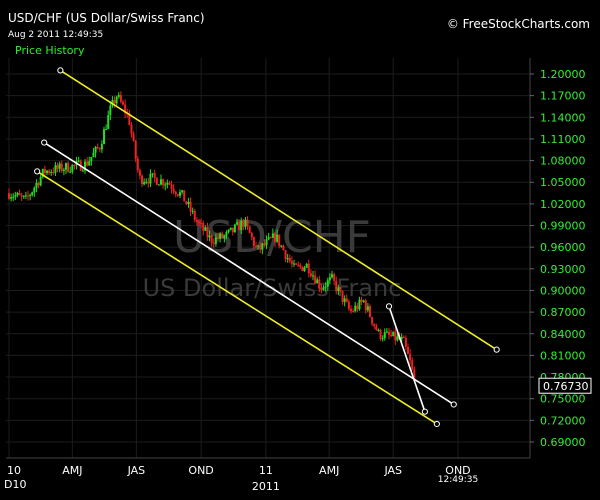 The height and width of the screenshot is (500, 600). What do you see at coordinates (563, 442) in the screenshot?
I see `y-tick-label: 0.69000` at bounding box center [563, 442].